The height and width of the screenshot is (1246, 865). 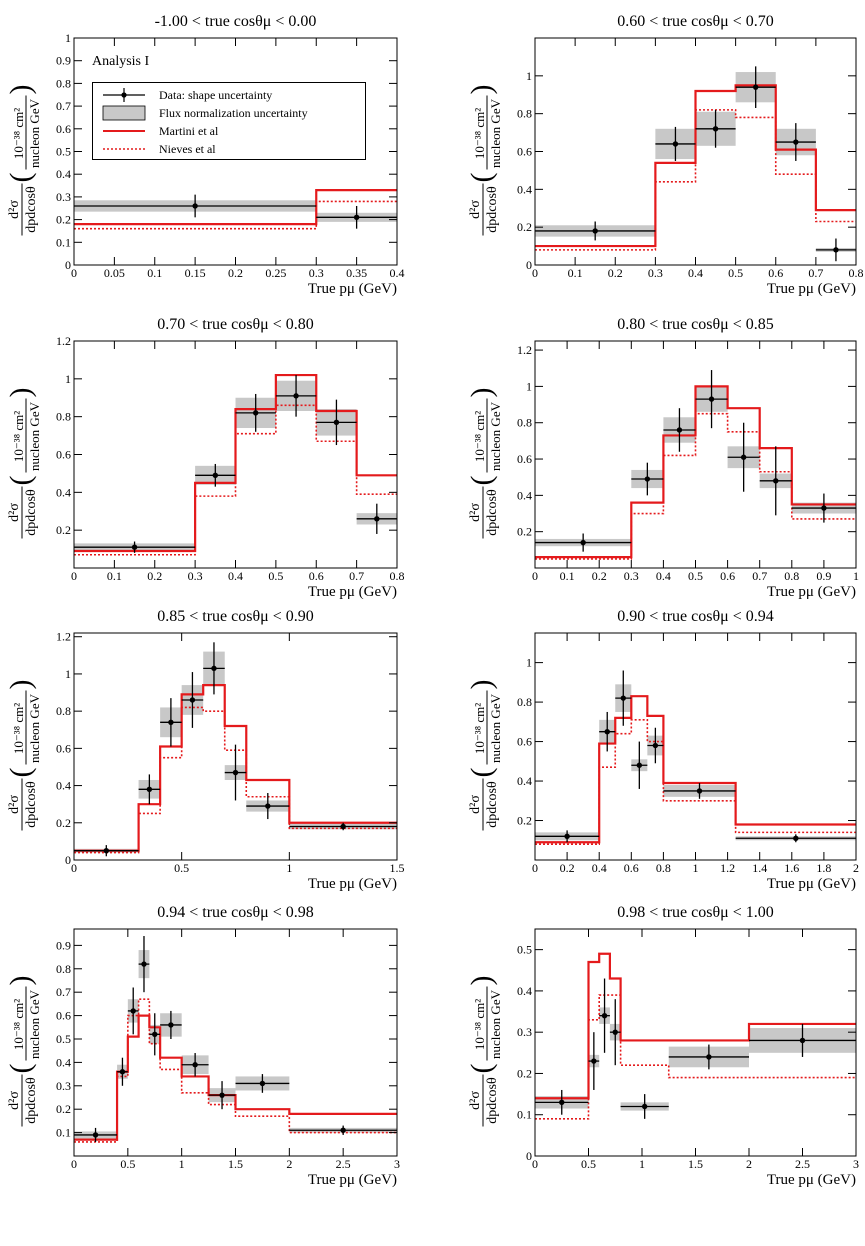 I want to click on y-tick-label: 0.7, so click(x=63, y=106).